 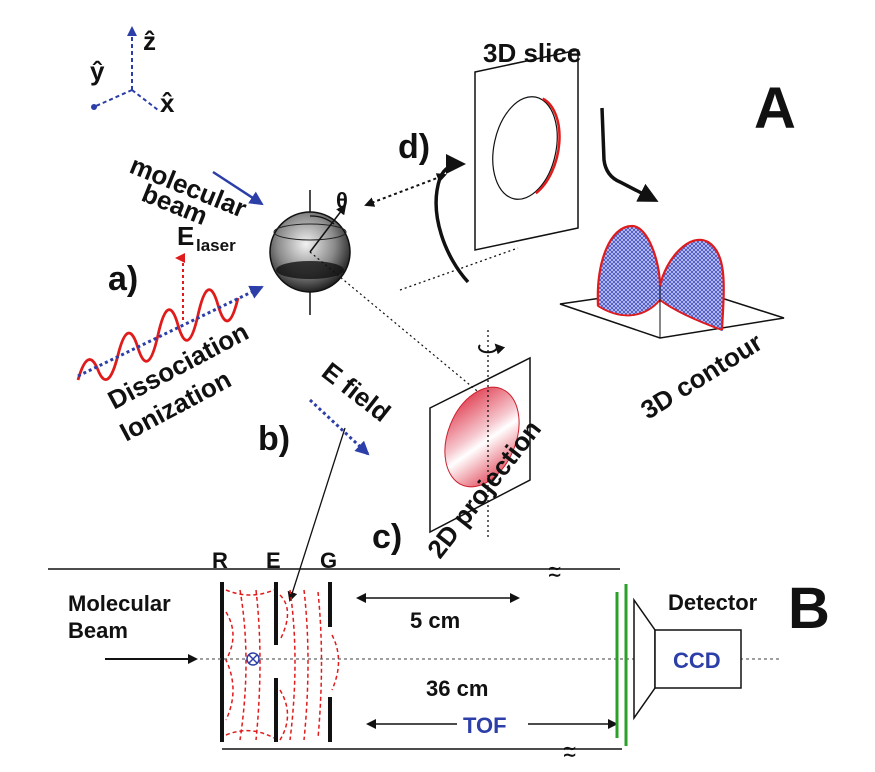 I want to click on laser-beam: E laser a) Dissociation Ionization, so click(x=170, y=334).